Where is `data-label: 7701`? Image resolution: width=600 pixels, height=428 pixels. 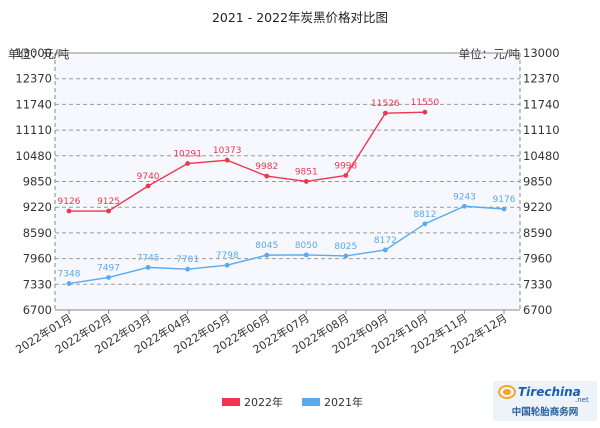 data-label: 7701 is located at coordinates (187, 260).